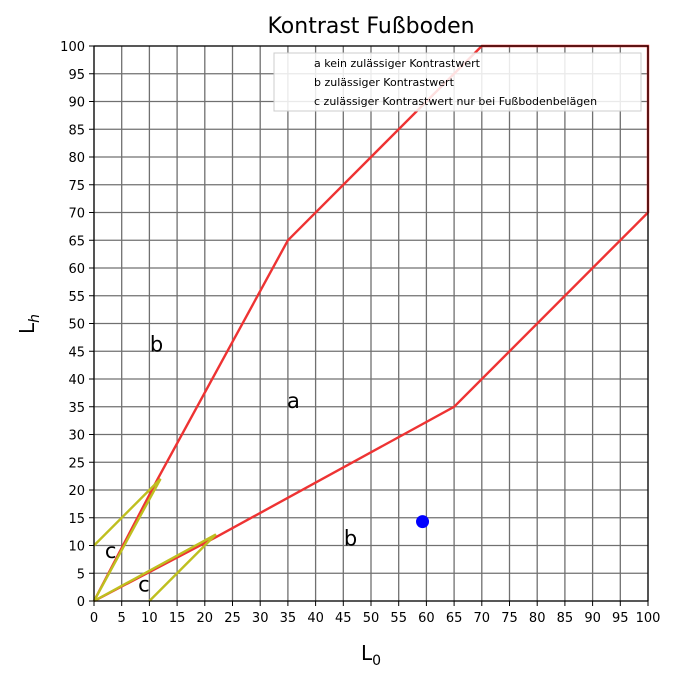  I want to click on legend-entry-b: b zulässiger Kontrastwert, so click(384, 82).